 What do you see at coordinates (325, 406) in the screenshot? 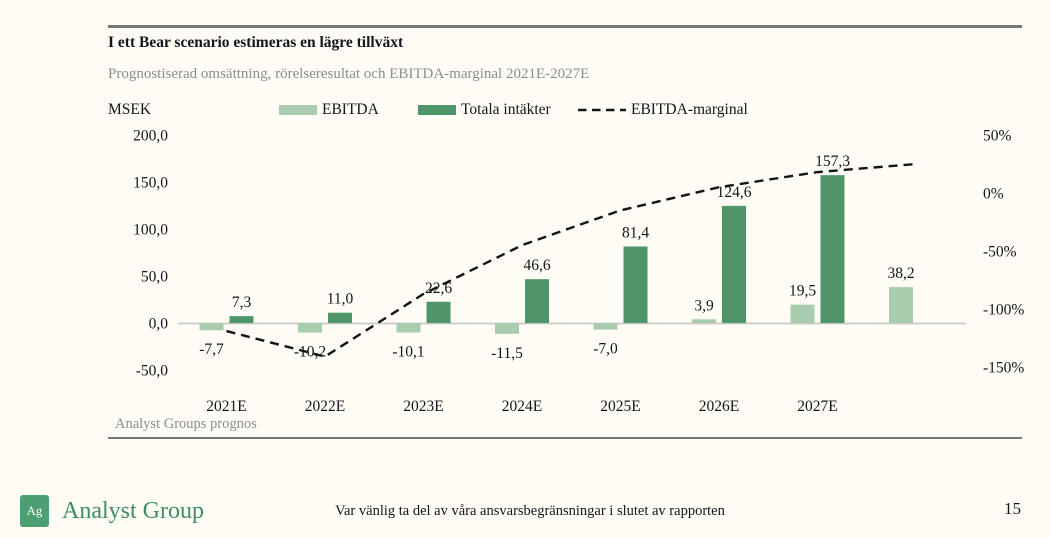
I see `x-axis-label-2022E: 2022E` at bounding box center [325, 406].